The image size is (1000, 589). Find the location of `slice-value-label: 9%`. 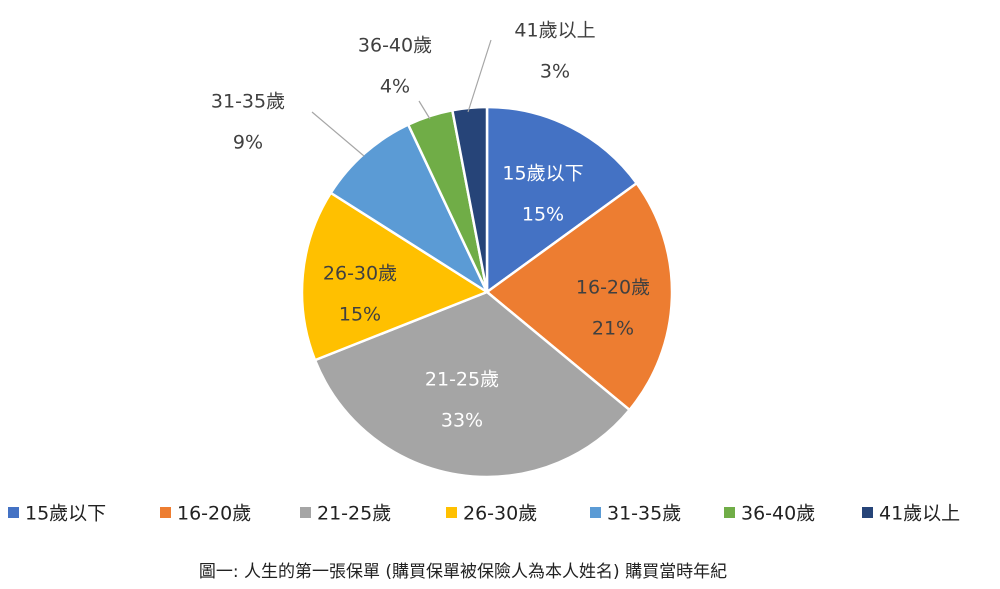

slice-value-label: 9% is located at coordinates (248, 143).